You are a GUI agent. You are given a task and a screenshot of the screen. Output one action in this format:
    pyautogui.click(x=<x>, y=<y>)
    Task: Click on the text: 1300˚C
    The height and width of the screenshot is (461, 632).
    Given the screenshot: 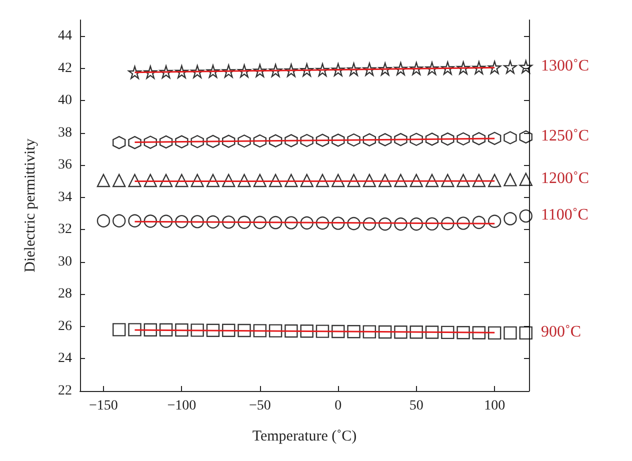 What is the action you would take?
    pyautogui.click(x=565, y=65)
    